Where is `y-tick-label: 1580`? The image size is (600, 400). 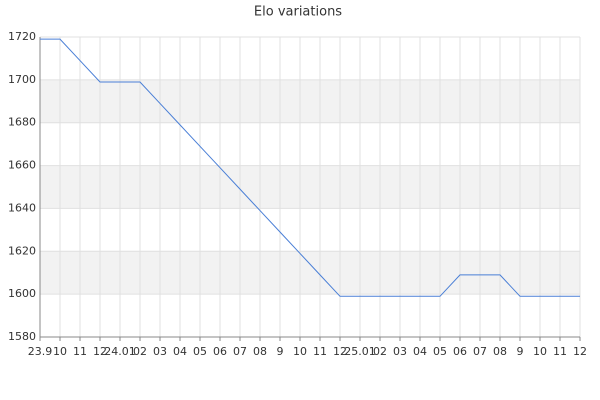 y-tick-label: 1580 is located at coordinates (22, 336).